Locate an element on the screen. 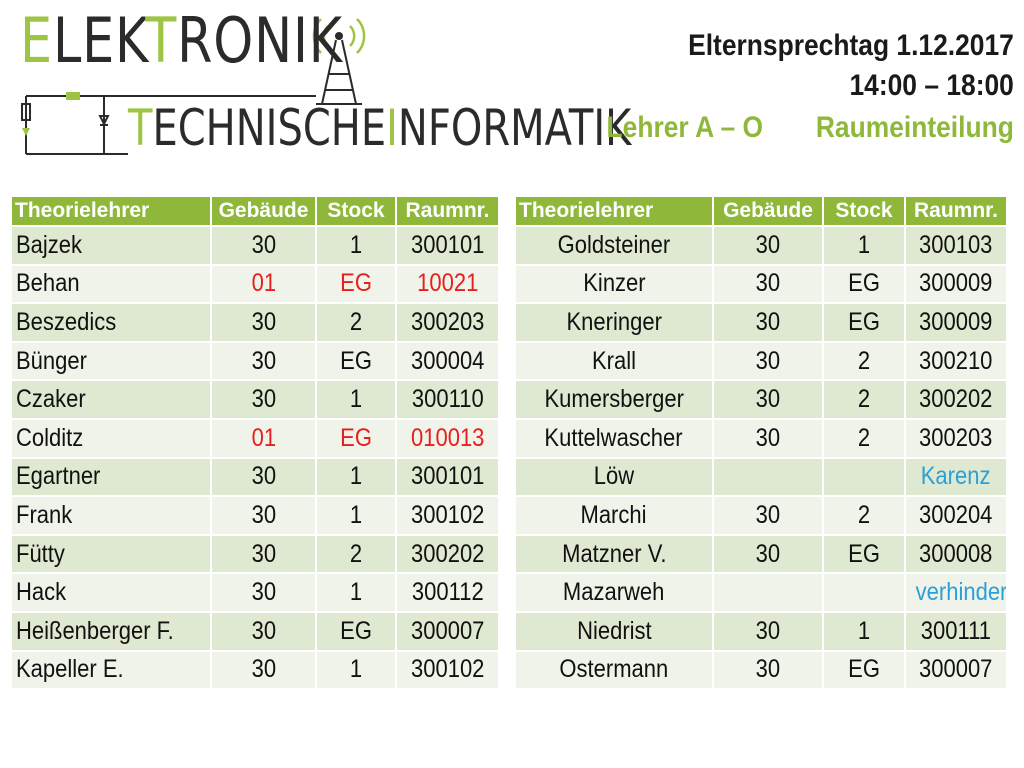 The height and width of the screenshot is (768, 1024). building-cell: 01 is located at coordinates (264, 283).